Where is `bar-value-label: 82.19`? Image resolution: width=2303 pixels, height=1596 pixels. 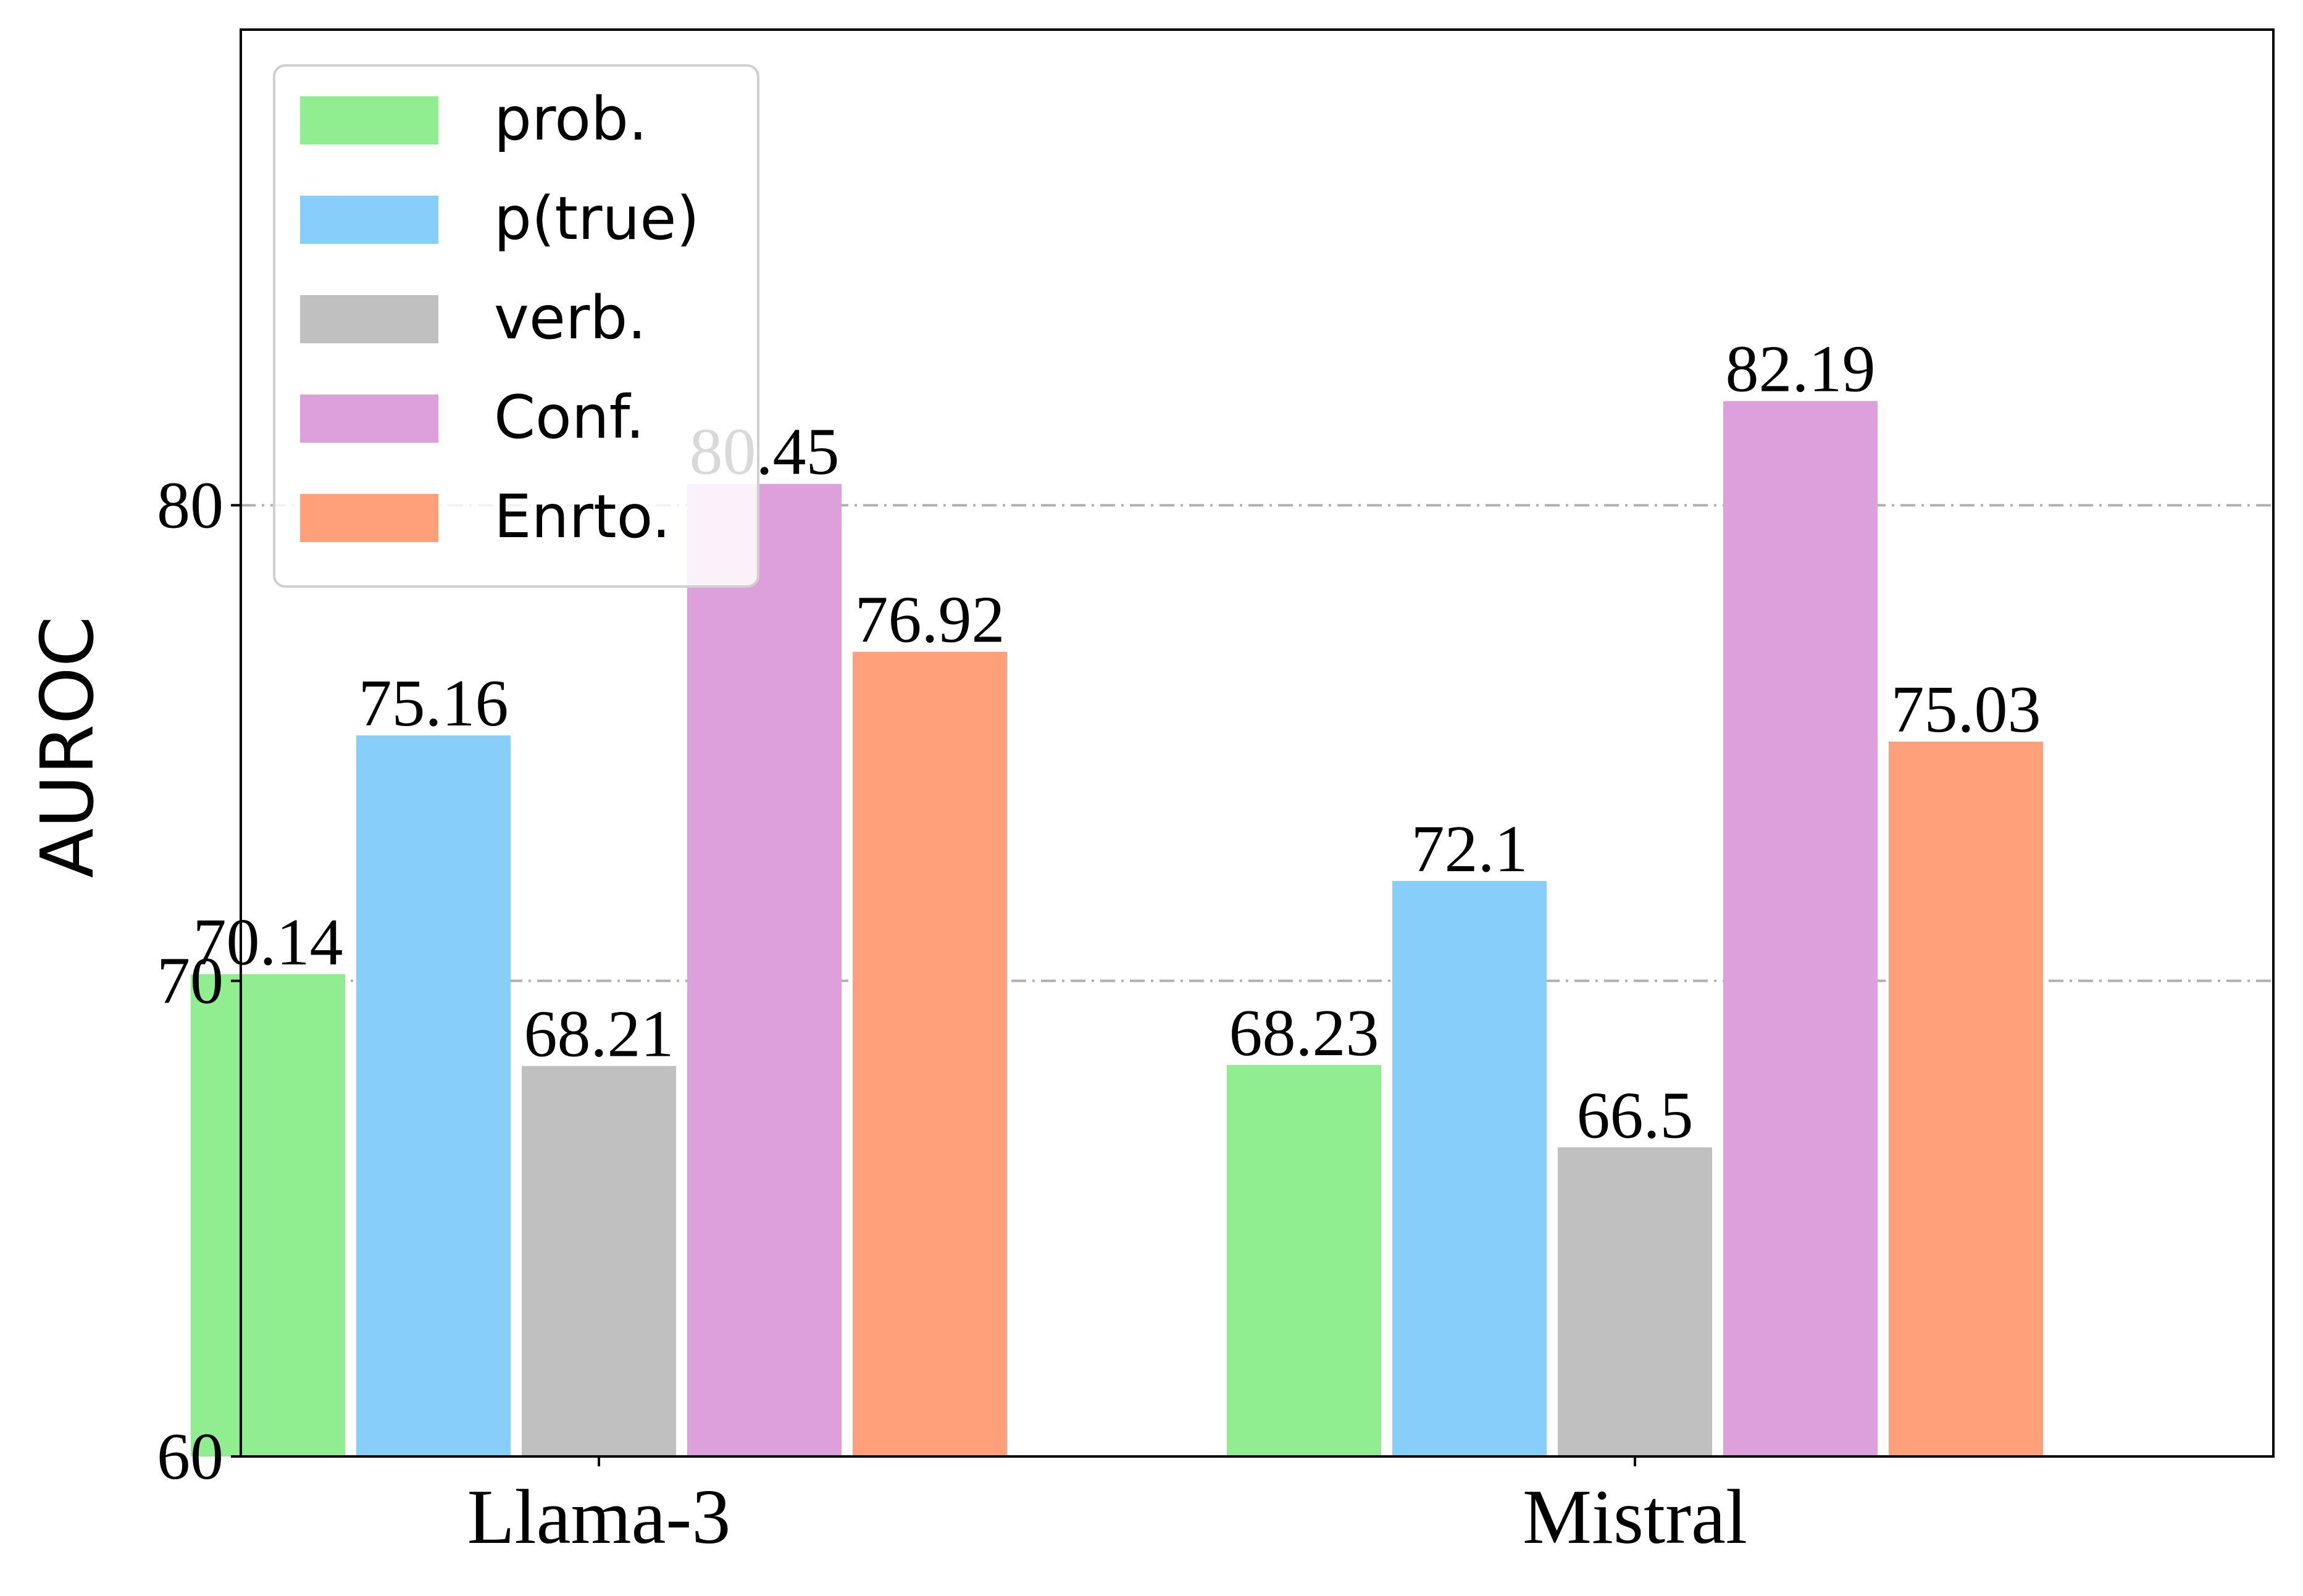 bar-value-label: 82.19 is located at coordinates (1801, 369).